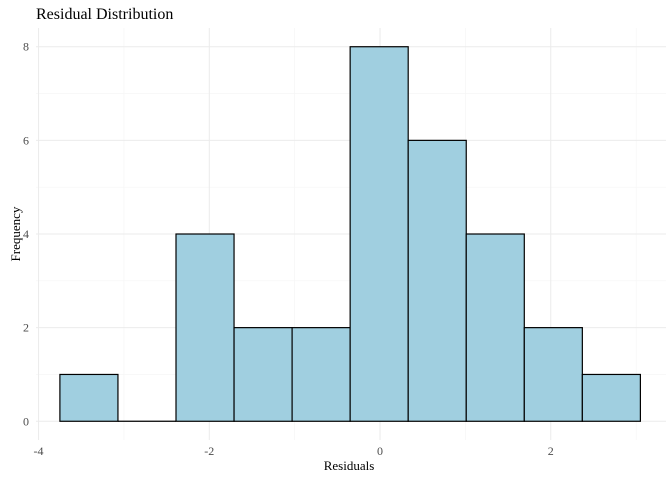 Image resolution: width=672 pixels, height=480 pixels. Describe the element at coordinates (380, 451) in the screenshot. I see `x-tick-label: 0` at that location.